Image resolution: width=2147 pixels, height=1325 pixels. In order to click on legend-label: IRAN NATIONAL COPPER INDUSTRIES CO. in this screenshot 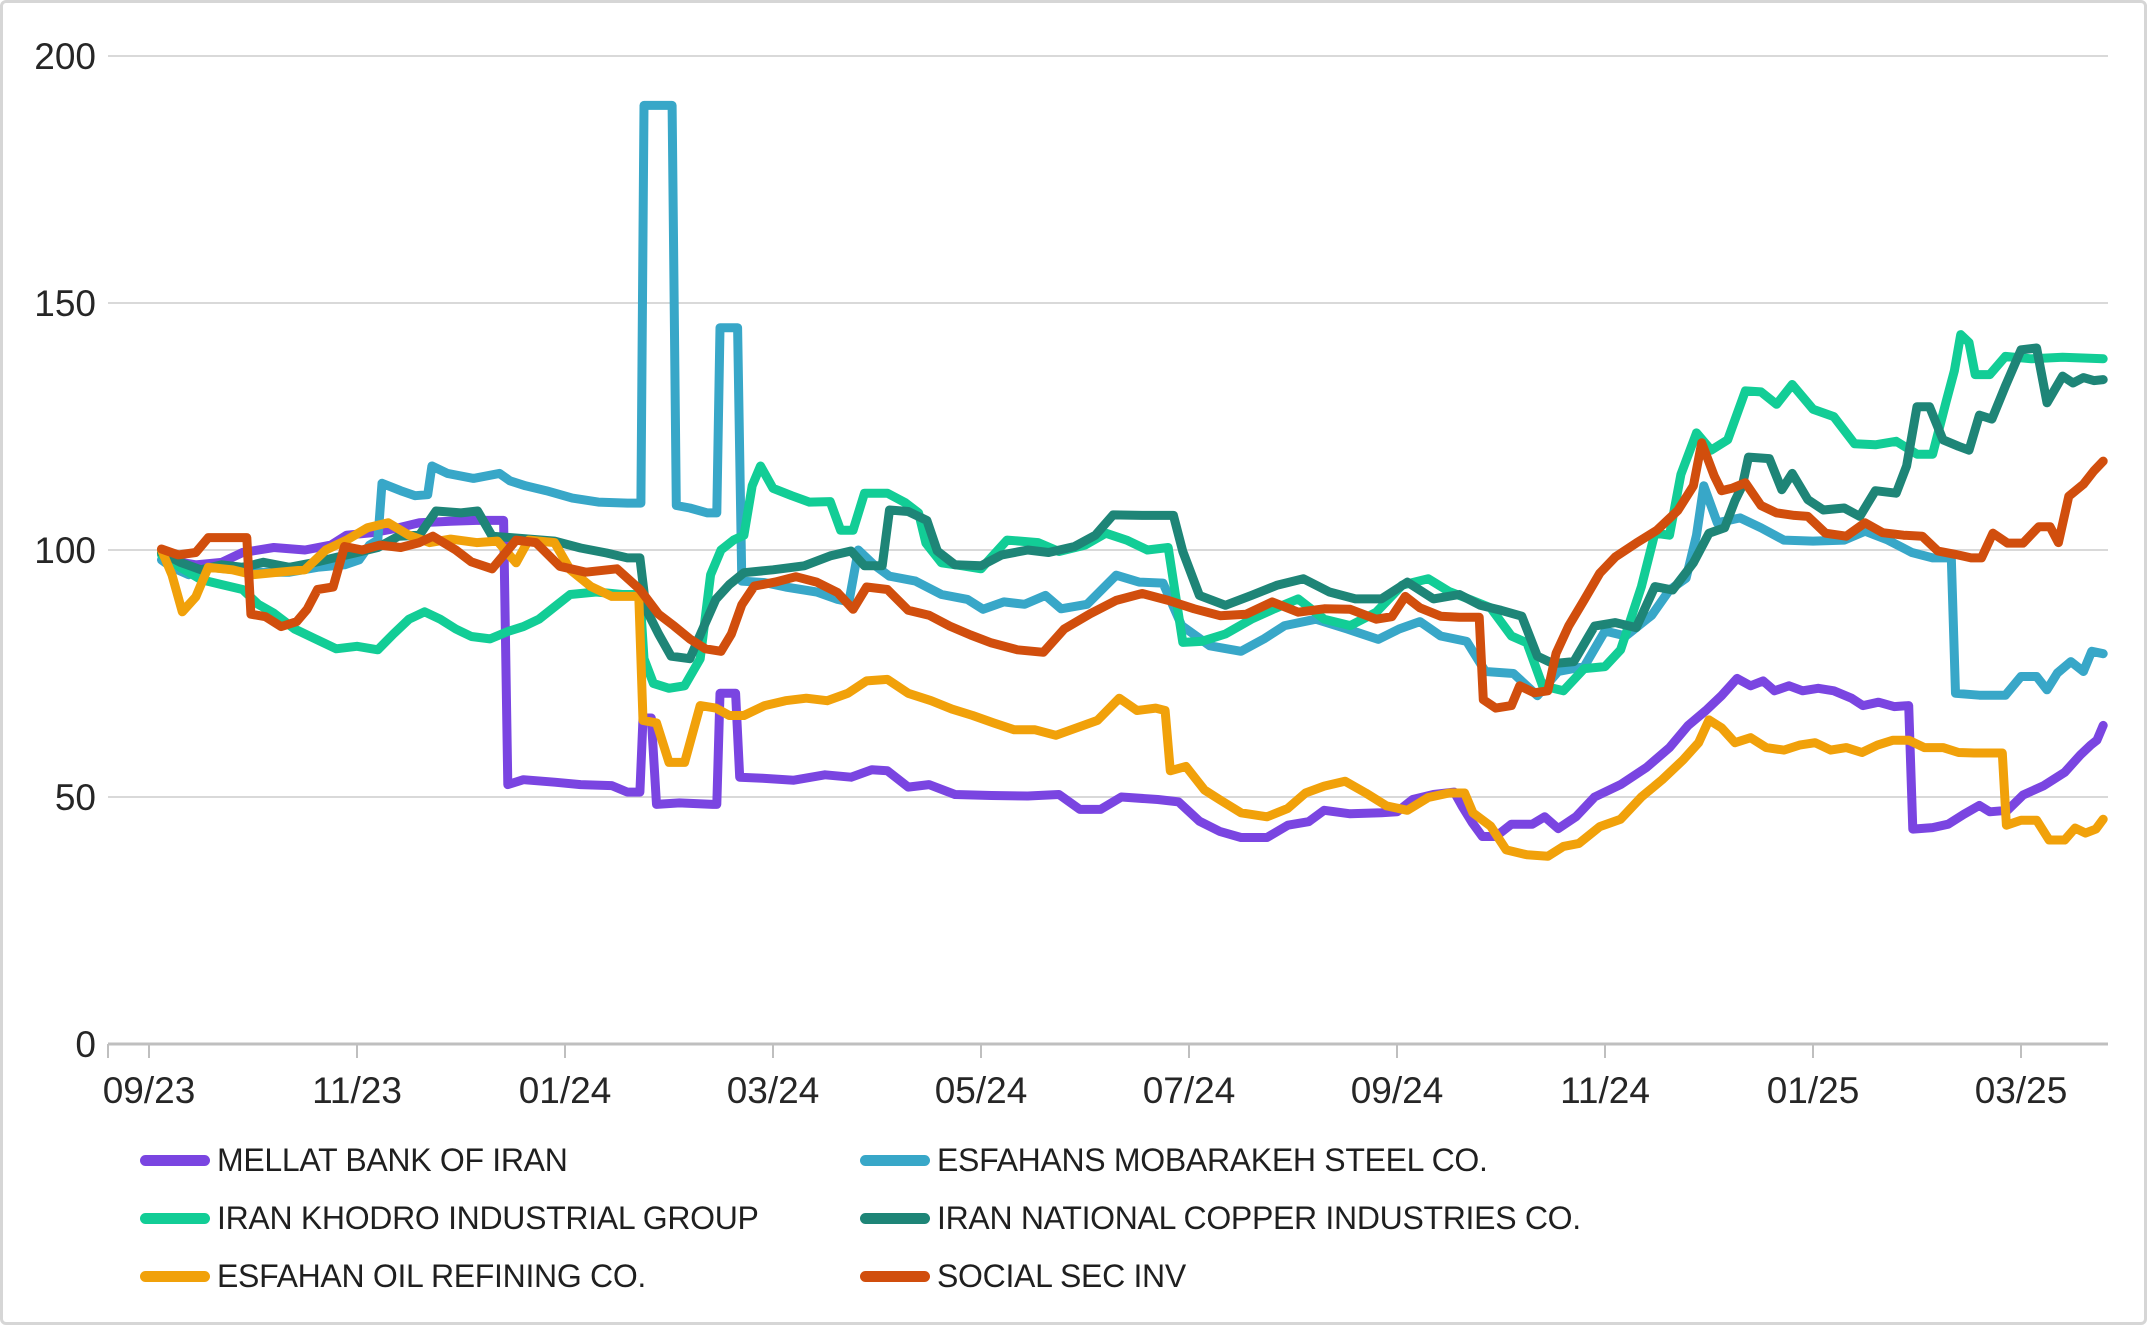, I will do `click(1259, 1217)`.